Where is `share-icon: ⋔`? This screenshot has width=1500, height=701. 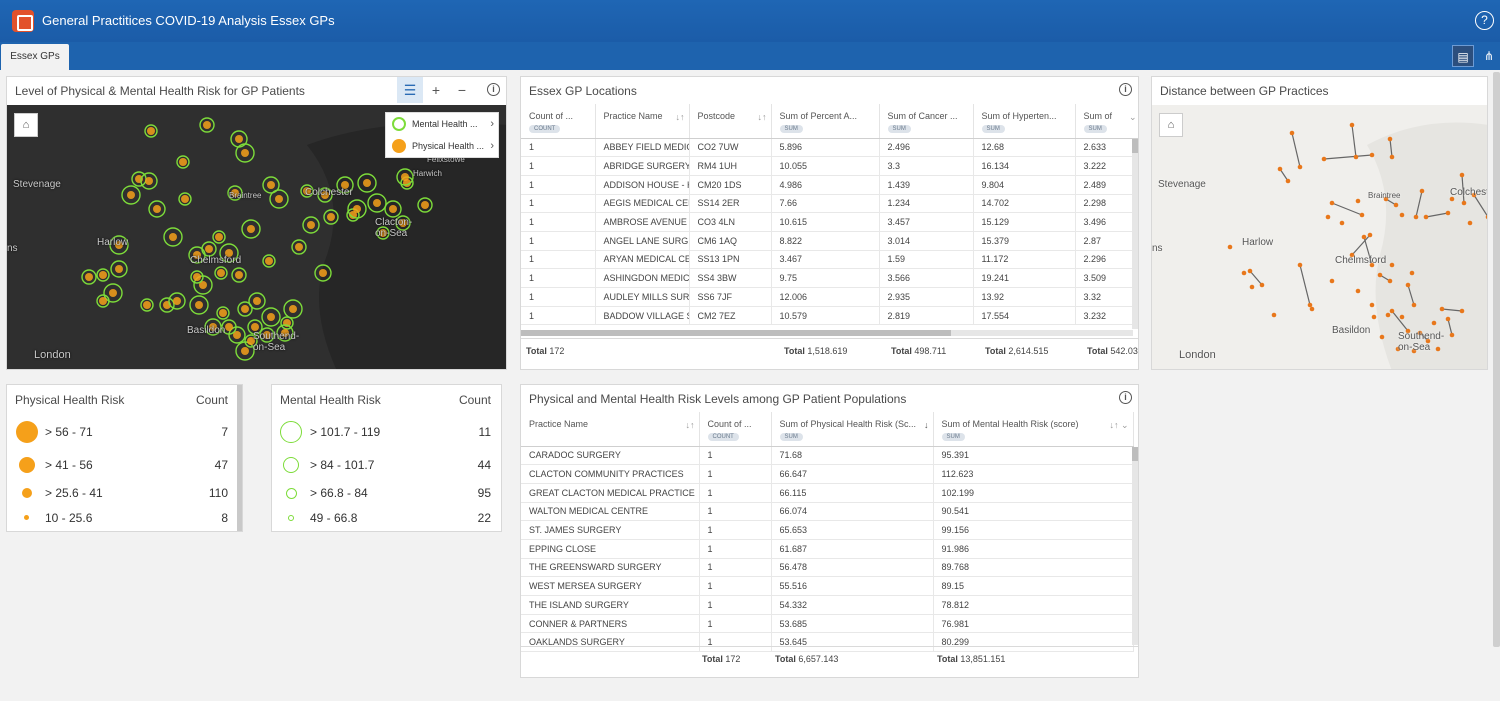
share-icon: ⋔ is located at coordinates (1489, 56).